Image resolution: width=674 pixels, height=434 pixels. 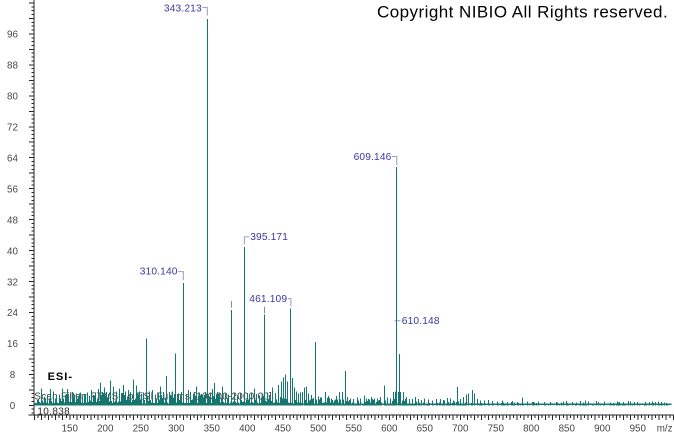 I want to click on svg-text: 350, so click(x=212, y=429).